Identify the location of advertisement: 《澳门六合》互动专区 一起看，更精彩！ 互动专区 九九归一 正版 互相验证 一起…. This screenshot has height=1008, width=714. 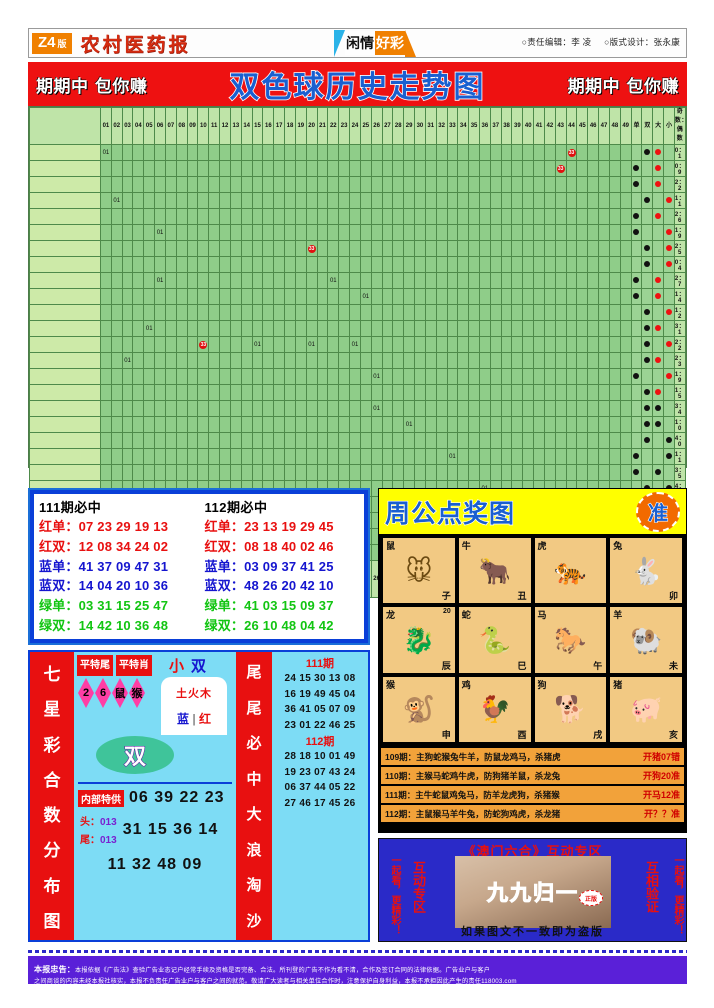
(532, 890).